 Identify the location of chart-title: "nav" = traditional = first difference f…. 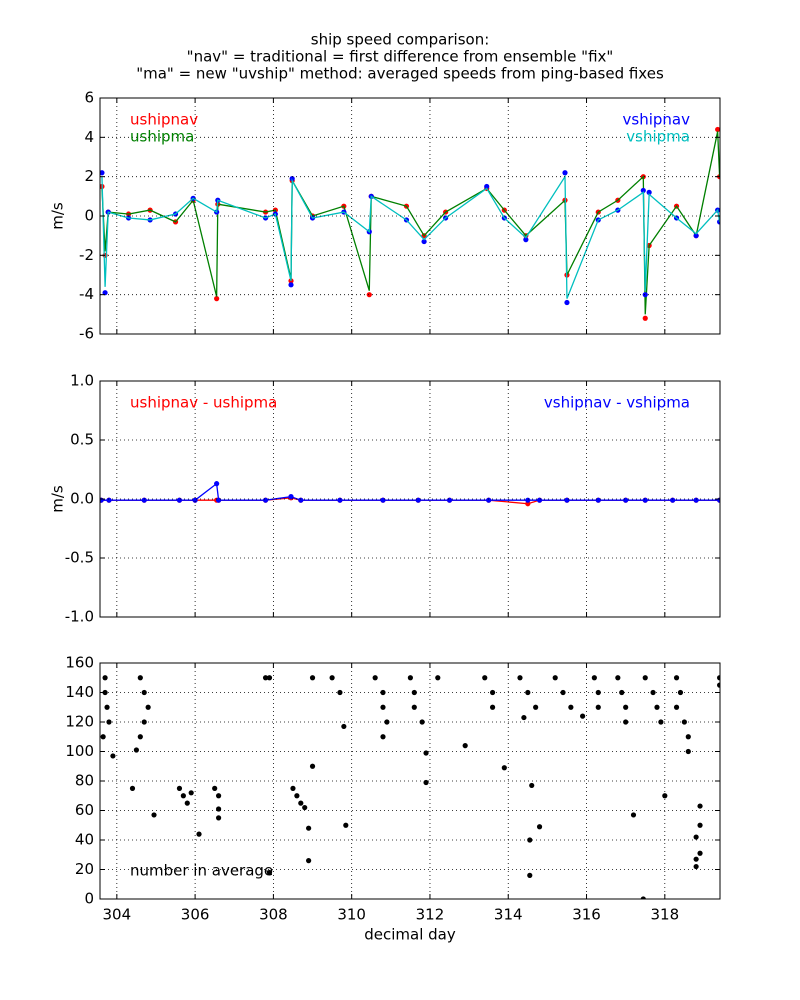
(400, 57).